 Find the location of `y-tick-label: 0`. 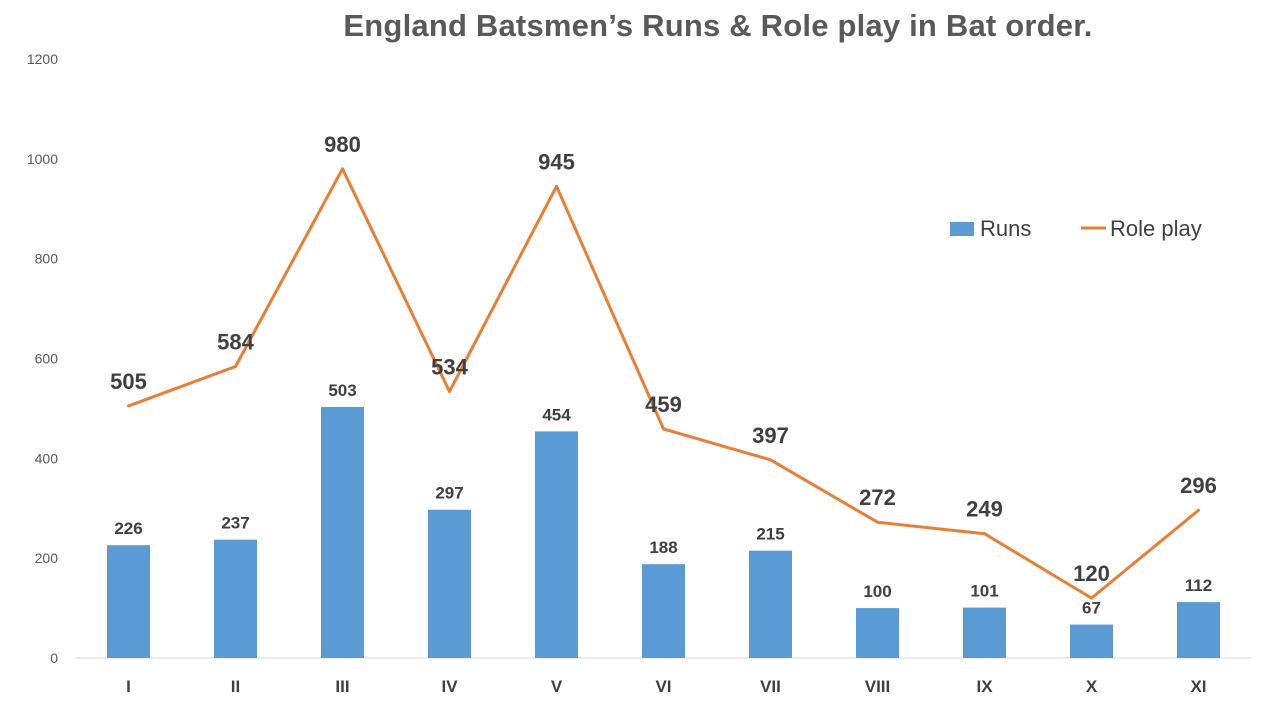

y-tick-label: 0 is located at coordinates (54, 658).